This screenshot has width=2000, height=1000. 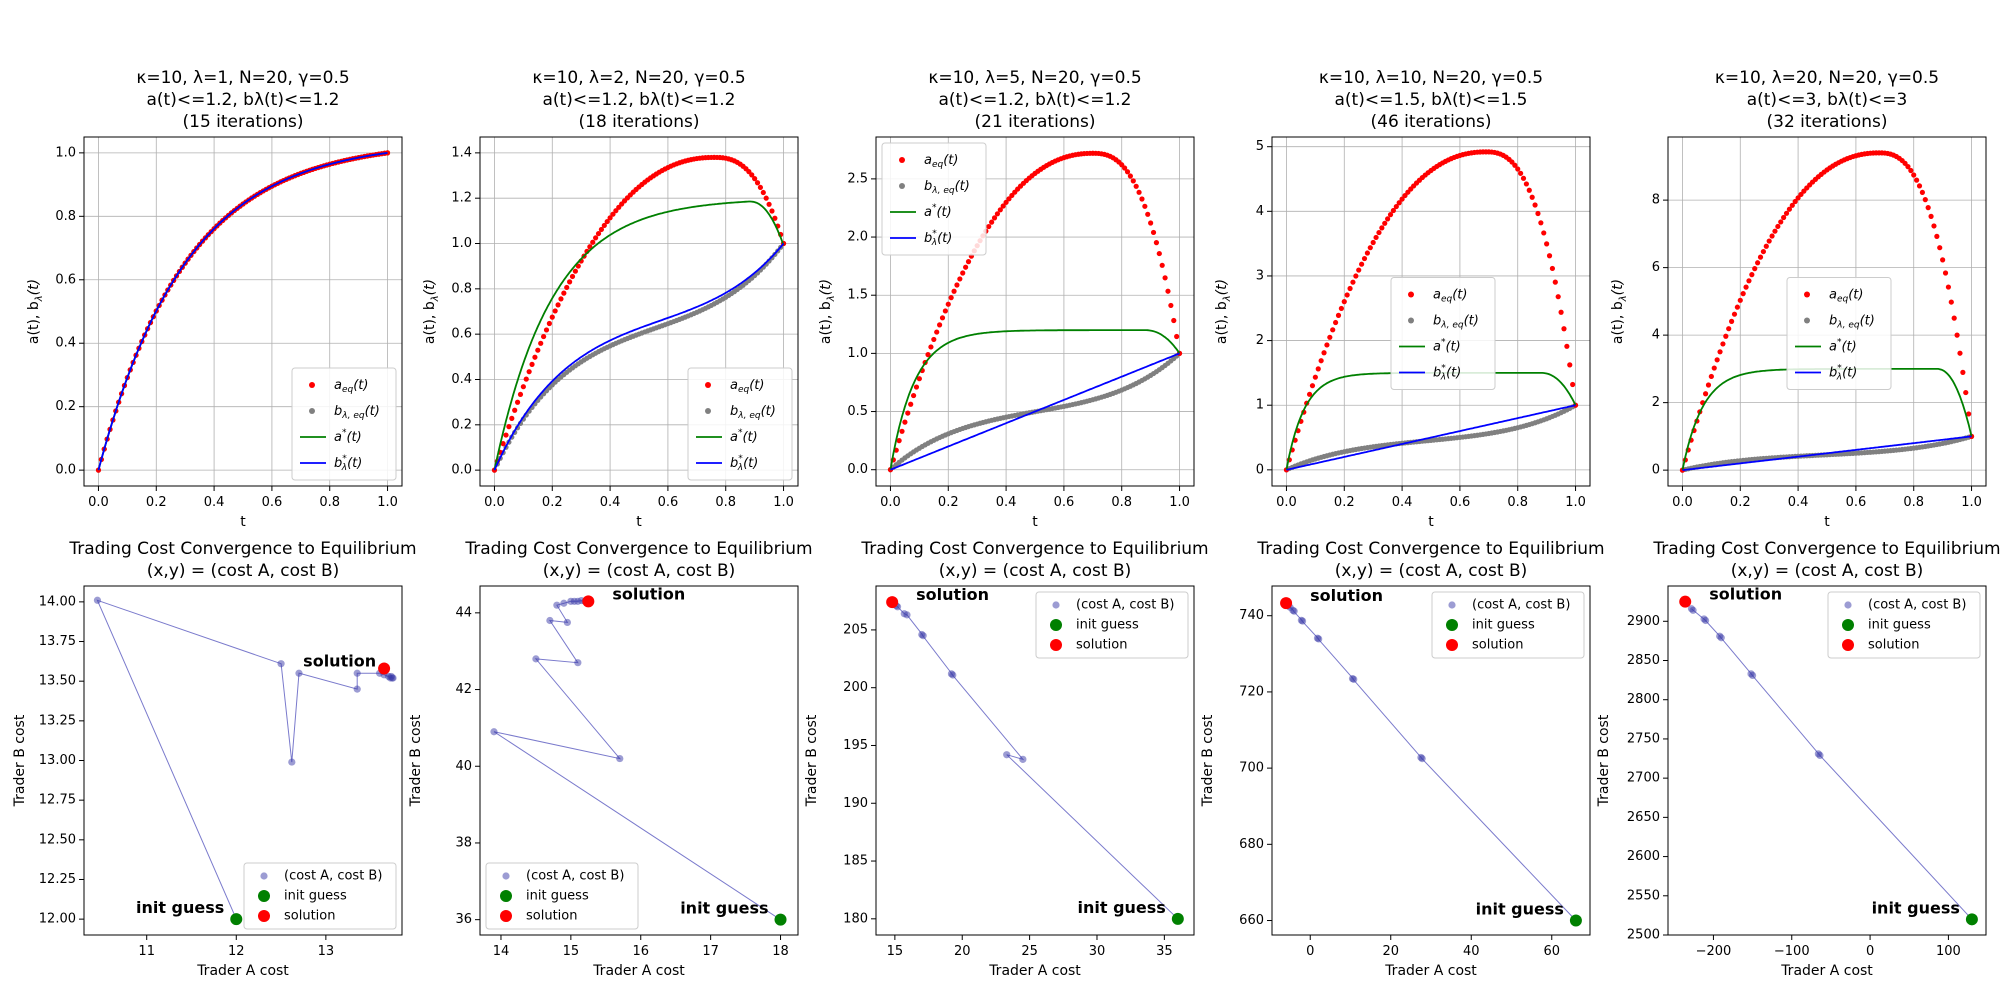 I want to click on x-tick-label: −100, so click(x=1792, y=951).